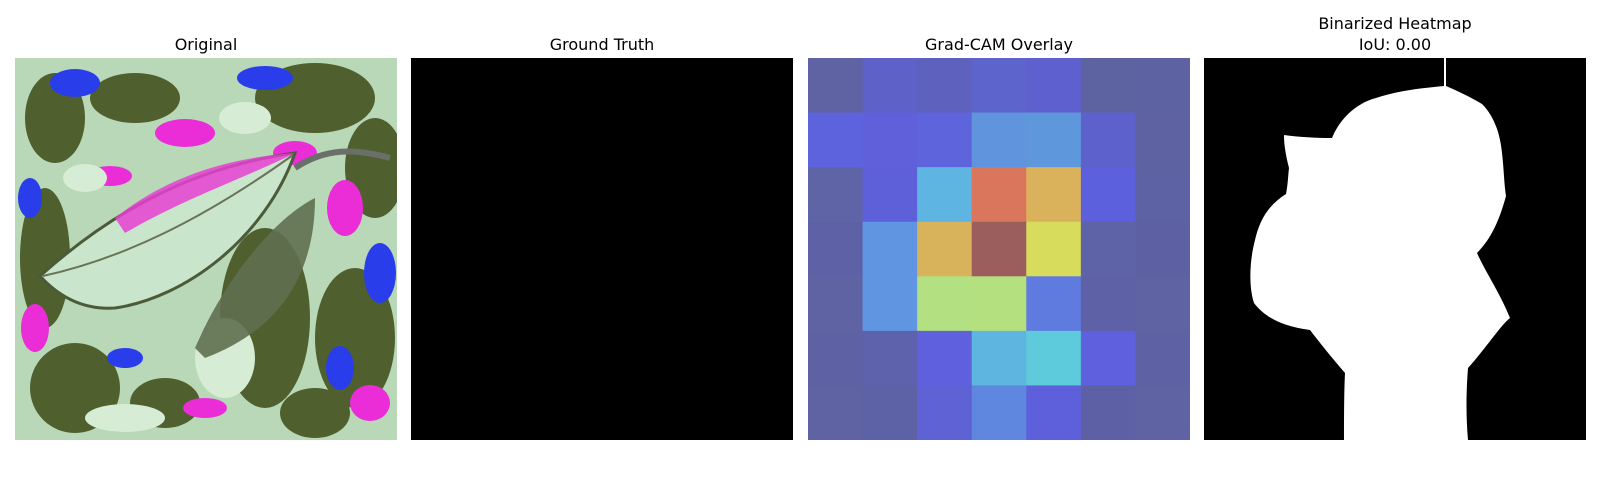 The image size is (1600, 500). I want to click on original-title: Original, so click(206, 44).